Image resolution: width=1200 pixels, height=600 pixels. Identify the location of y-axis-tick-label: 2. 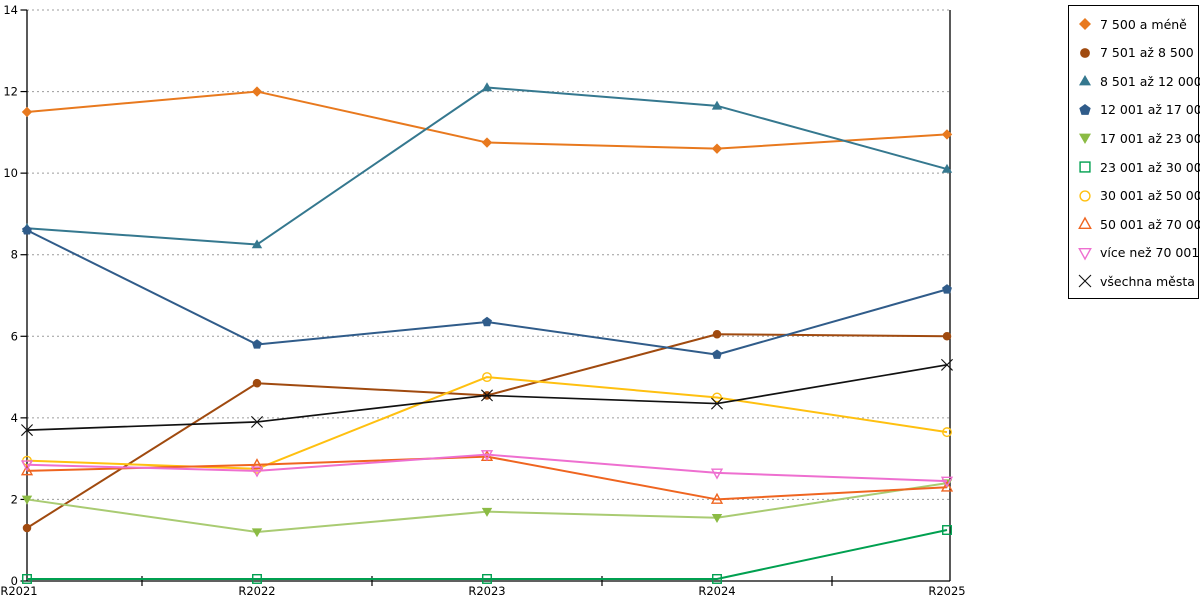
(14, 499).